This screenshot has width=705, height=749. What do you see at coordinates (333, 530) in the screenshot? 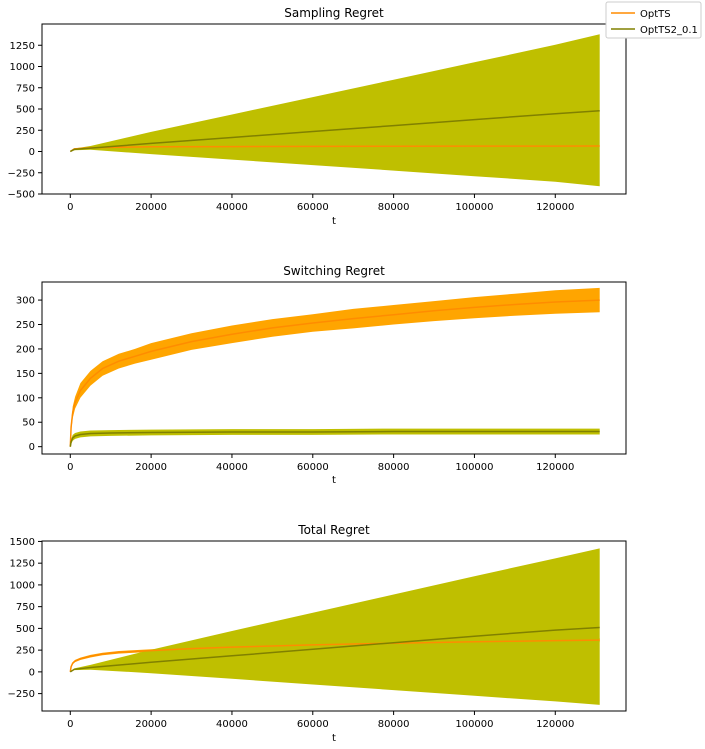
I see `plot-title: Total Regret` at bounding box center [333, 530].